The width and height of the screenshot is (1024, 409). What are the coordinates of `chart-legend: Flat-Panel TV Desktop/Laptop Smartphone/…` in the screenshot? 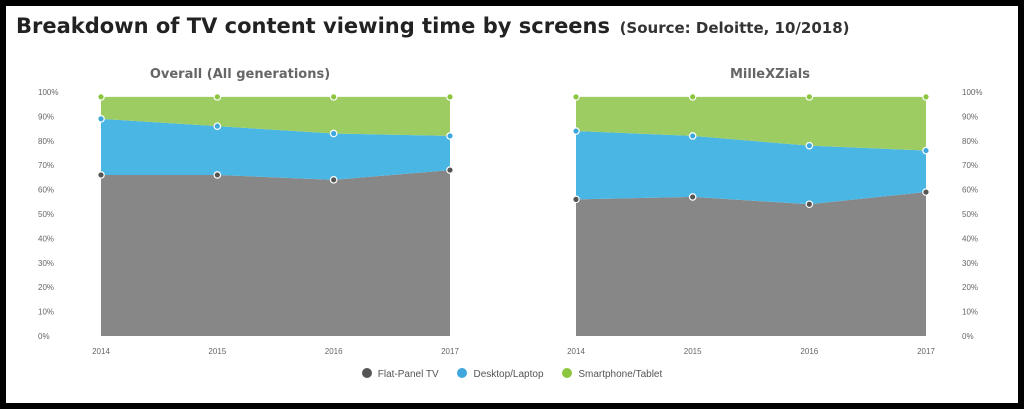 It's located at (512, 374).